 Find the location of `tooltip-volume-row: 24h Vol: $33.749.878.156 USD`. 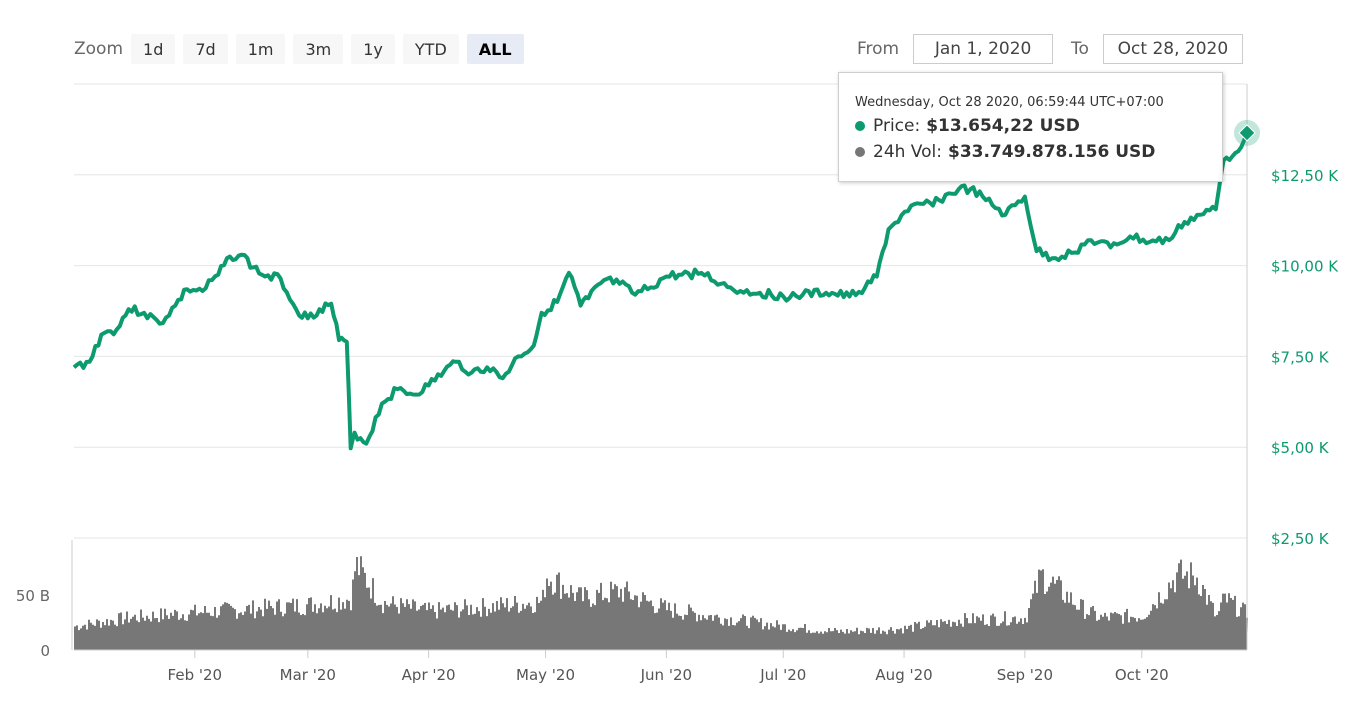

tooltip-volume-row: 24h Vol: $33.749.878.156 USD is located at coordinates (1030, 152).